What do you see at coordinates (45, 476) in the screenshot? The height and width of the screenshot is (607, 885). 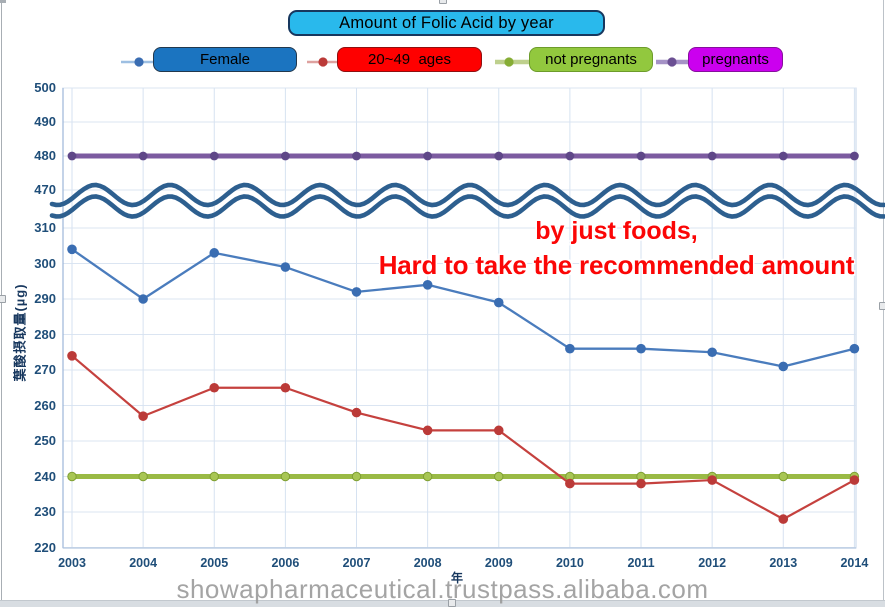 I see `y-tick-label: 240` at bounding box center [45, 476].